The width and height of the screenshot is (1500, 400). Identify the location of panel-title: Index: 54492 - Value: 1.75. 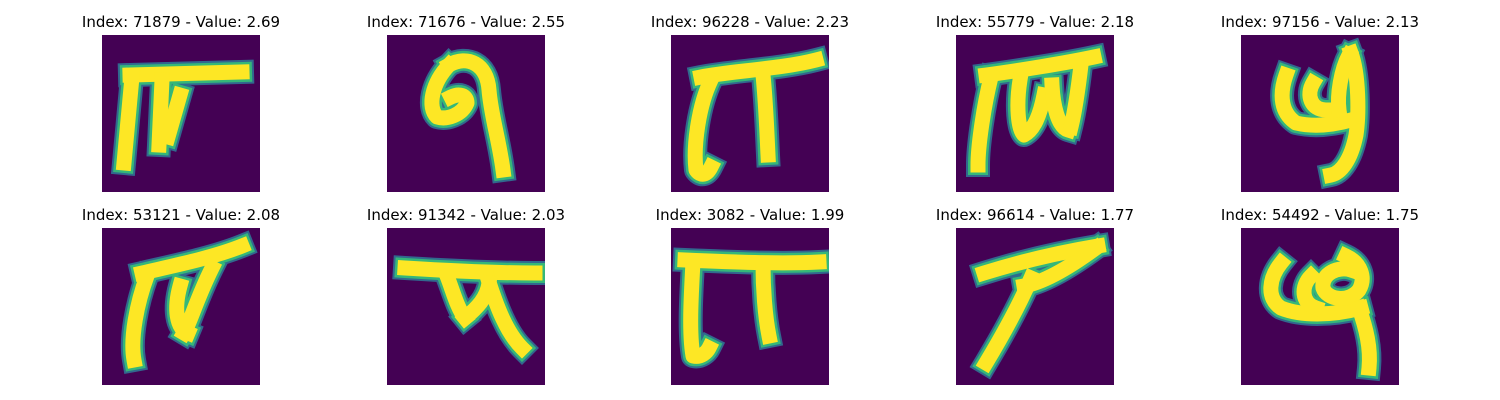
(1320, 215).